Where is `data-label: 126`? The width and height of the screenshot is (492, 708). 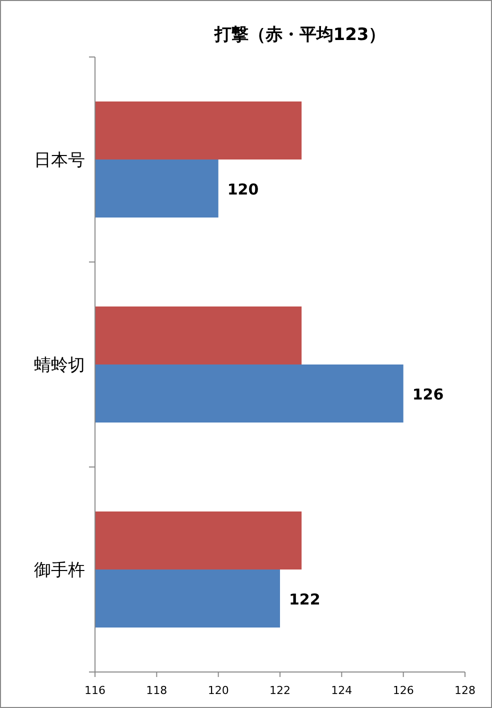
data-label: 126 is located at coordinates (428, 395).